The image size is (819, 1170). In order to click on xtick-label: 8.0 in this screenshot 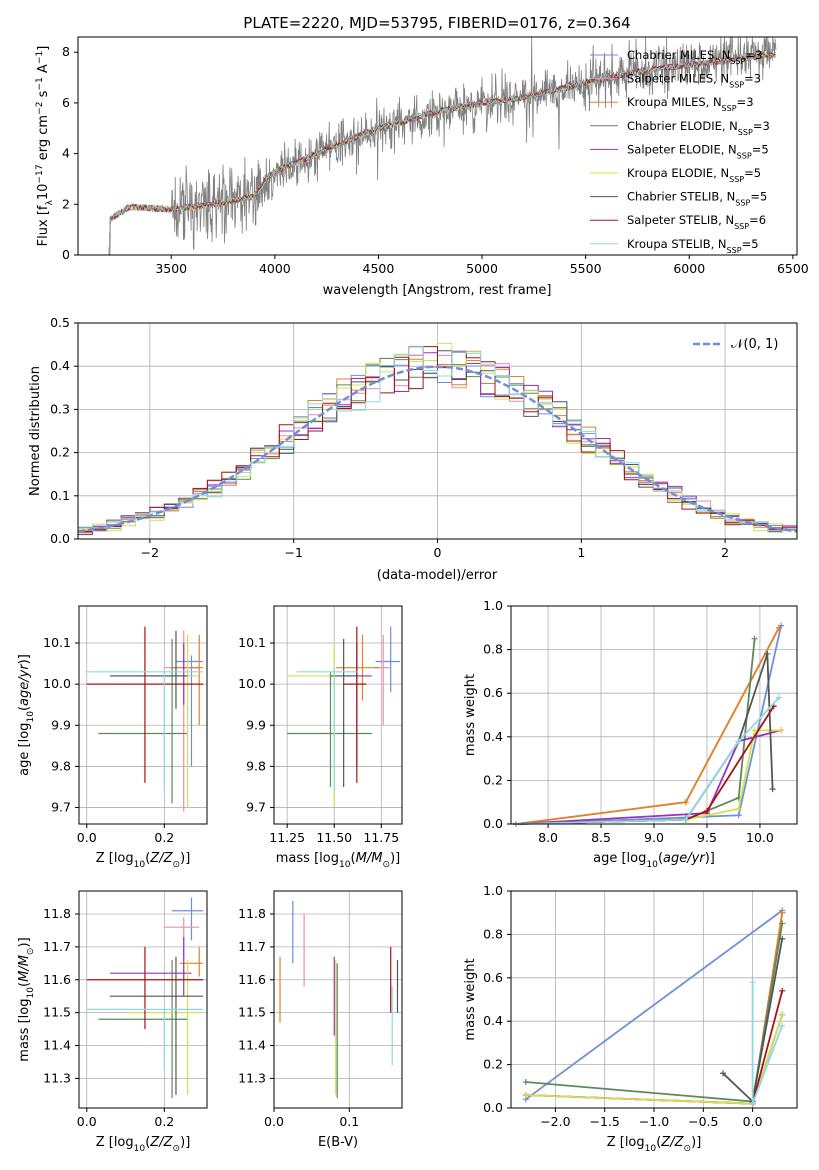, I will do `click(548, 837)`.